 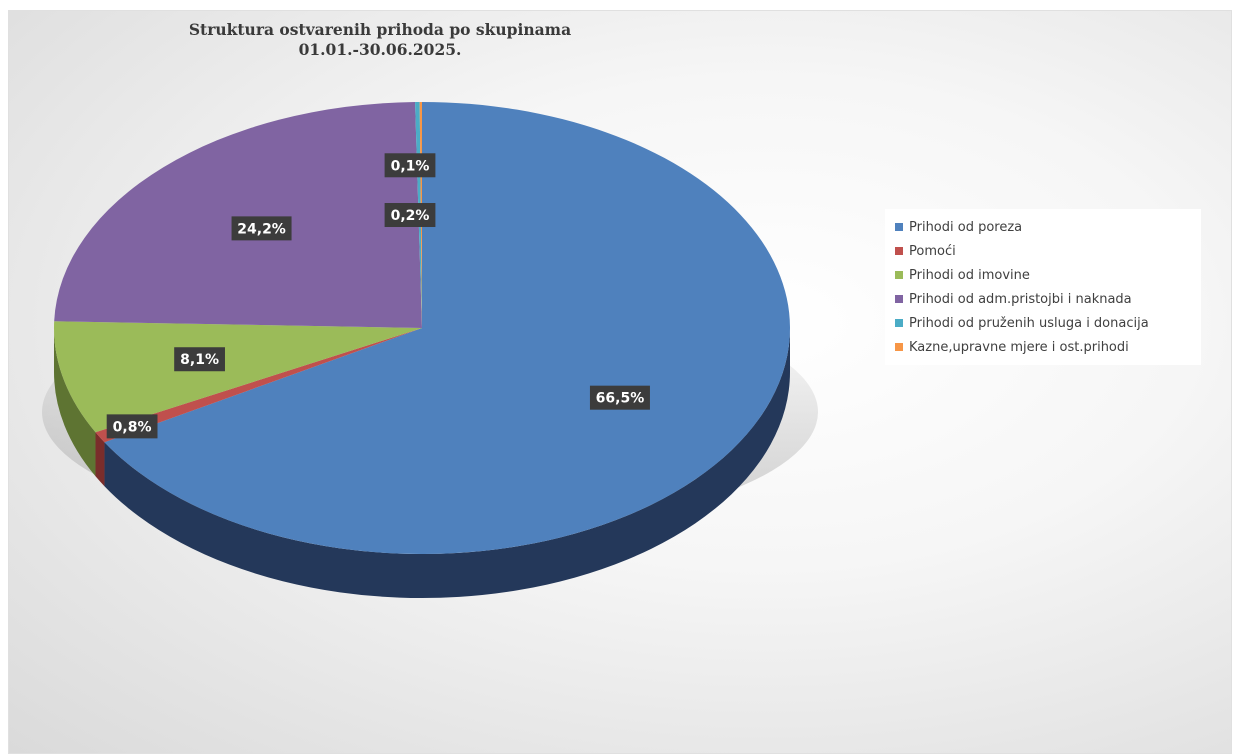 I want to click on data-label-prihodi-od-pruzenih-usluga-i-donacija: 0,2%, so click(x=410, y=215).